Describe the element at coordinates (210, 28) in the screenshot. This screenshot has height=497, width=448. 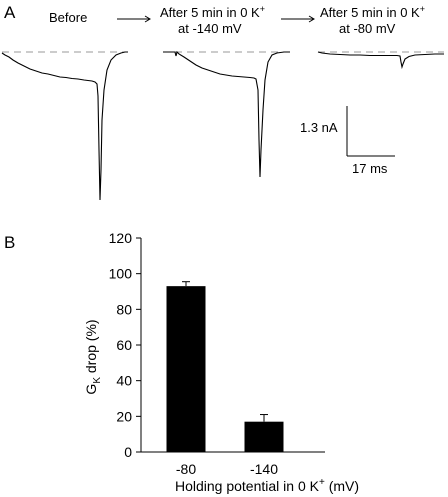
I see `condition-140-label-line2: at -140 mV` at that location.